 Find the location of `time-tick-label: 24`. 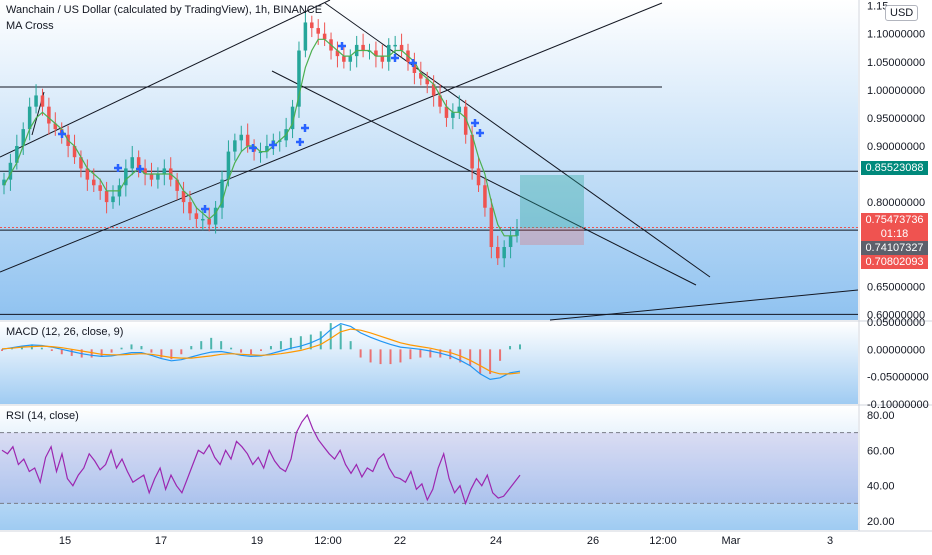

time-tick-label: 24 is located at coordinates (496, 541).